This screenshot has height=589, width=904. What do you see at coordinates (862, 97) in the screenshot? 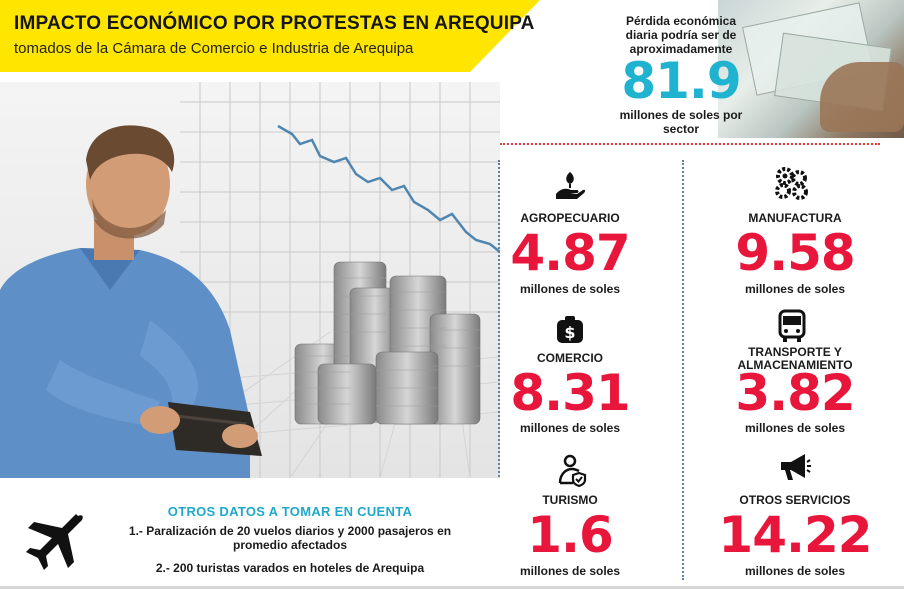
I see `hand-photo` at bounding box center [862, 97].